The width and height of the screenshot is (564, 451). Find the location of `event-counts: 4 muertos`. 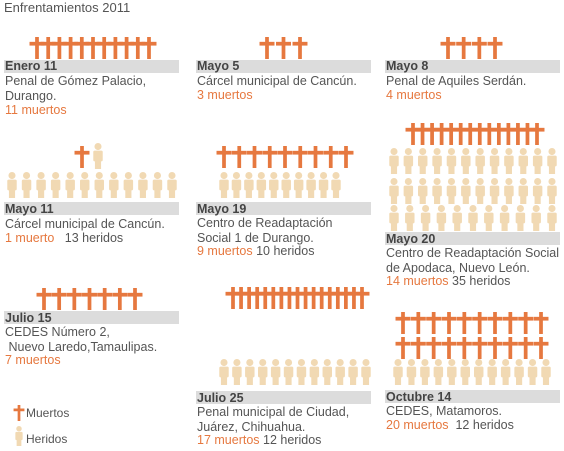

event-counts: 4 muertos is located at coordinates (414, 95).